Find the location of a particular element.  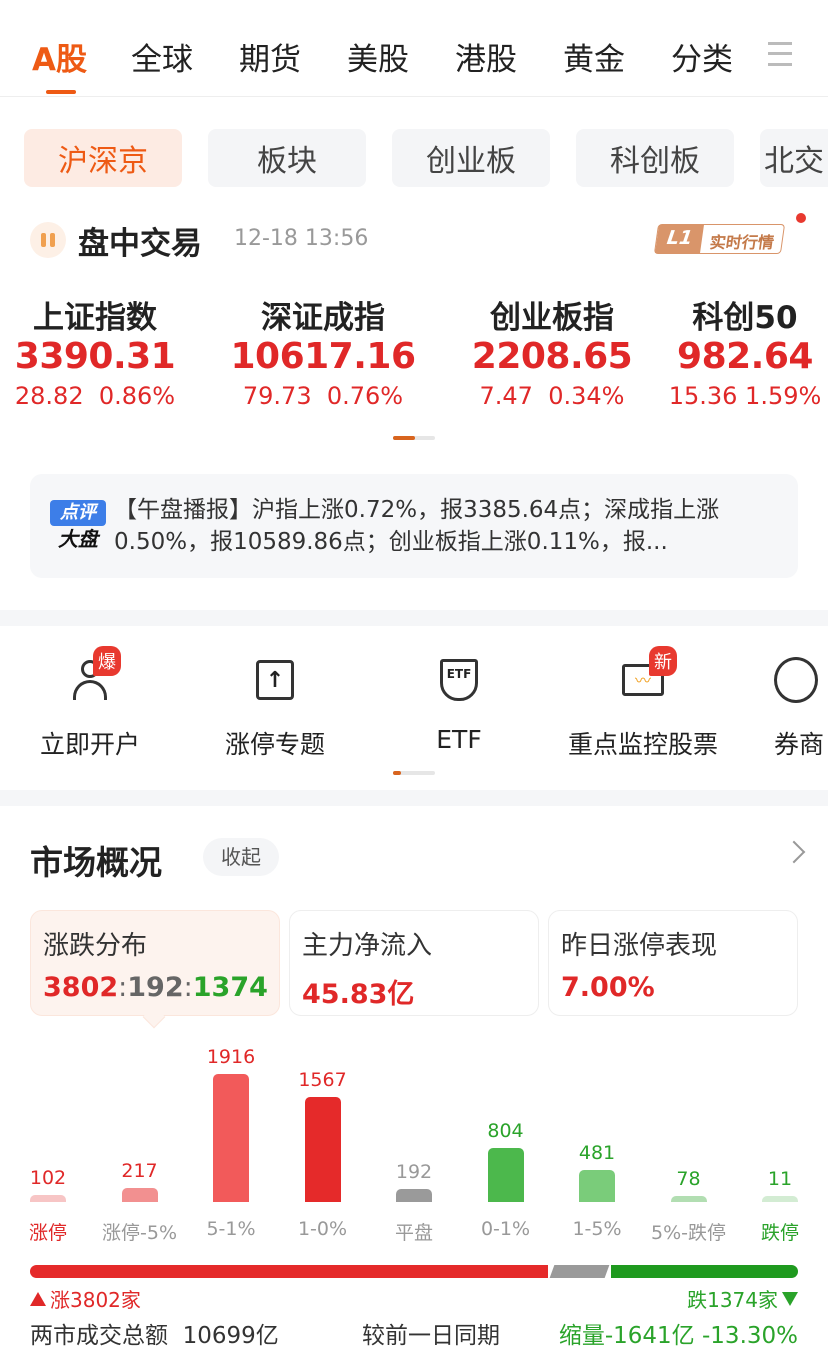

bar-value-label: 78 is located at coordinates (688, 1179).